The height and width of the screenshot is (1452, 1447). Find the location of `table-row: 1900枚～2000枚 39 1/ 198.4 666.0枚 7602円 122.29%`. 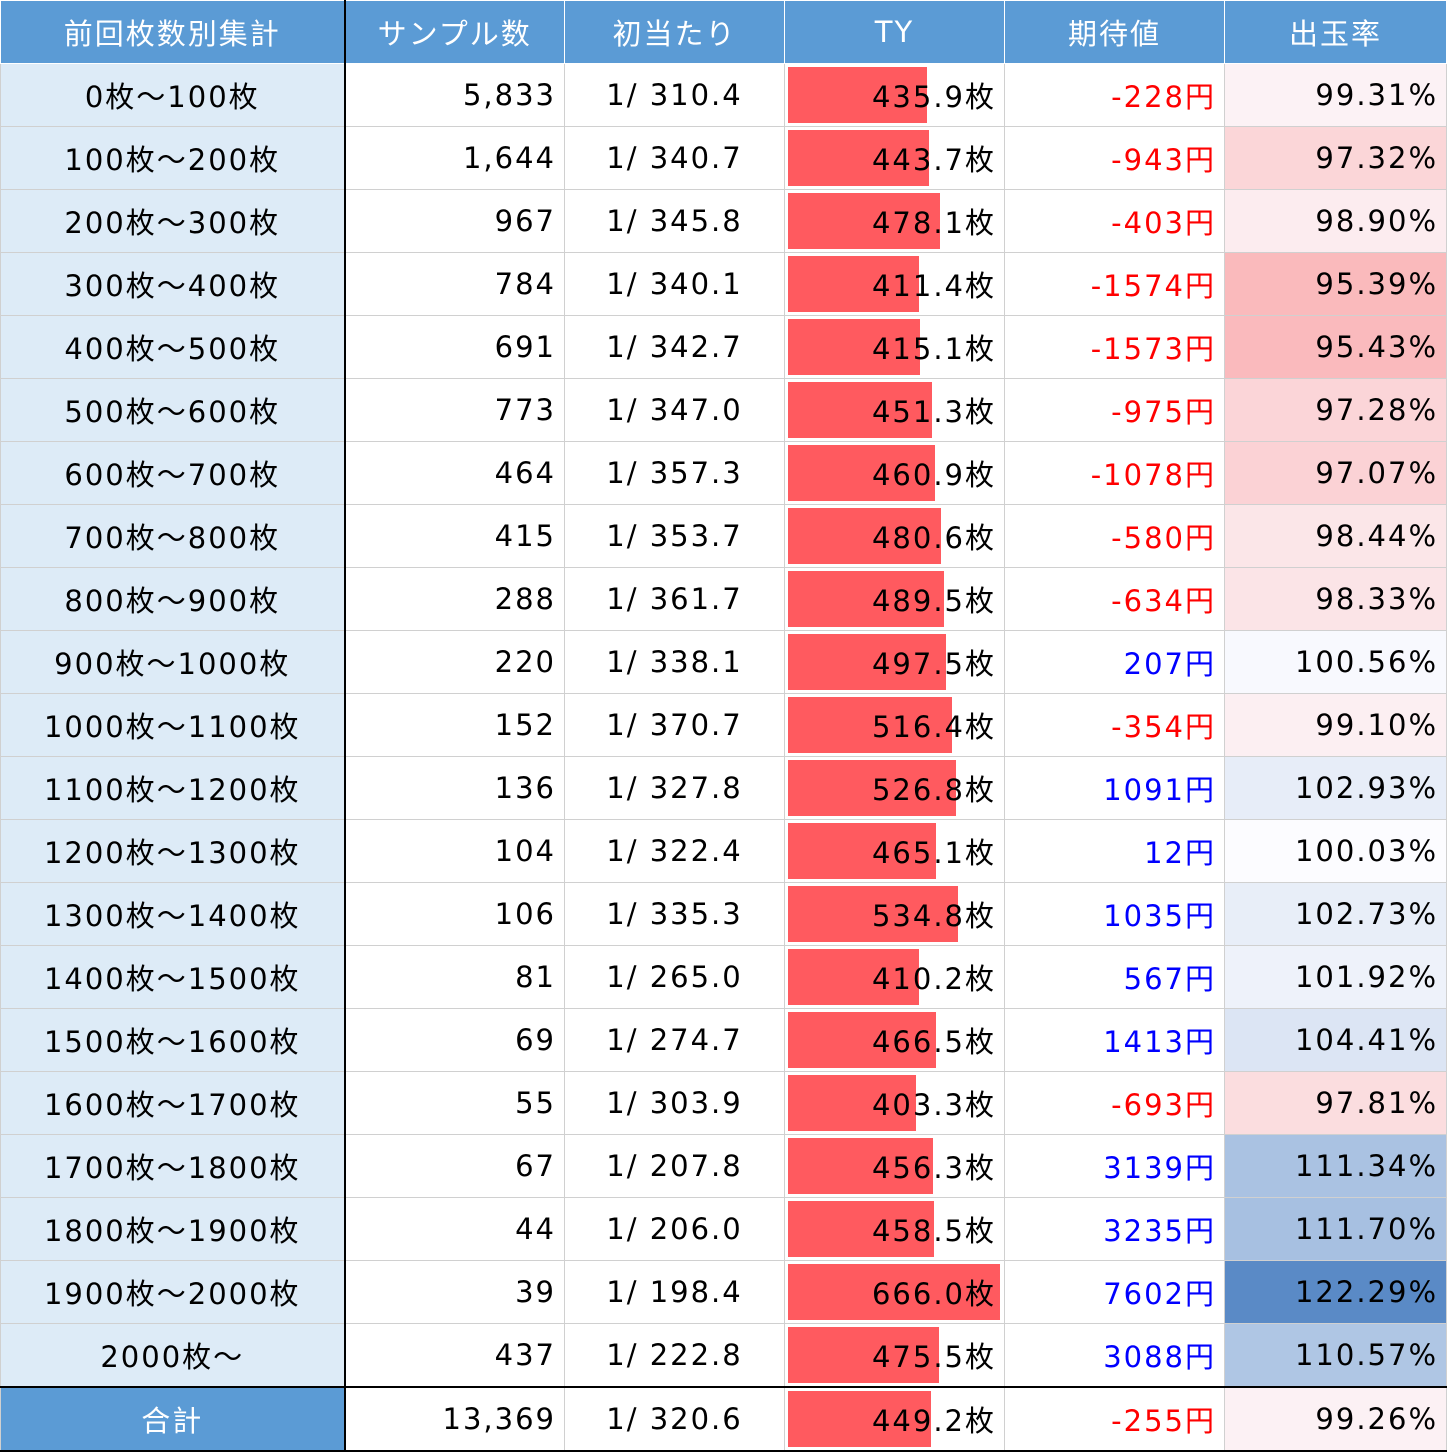

table-row: 1900枚～2000枚 39 1/ 198.4 666.0枚 7602円 122.29% is located at coordinates (723, 1292).